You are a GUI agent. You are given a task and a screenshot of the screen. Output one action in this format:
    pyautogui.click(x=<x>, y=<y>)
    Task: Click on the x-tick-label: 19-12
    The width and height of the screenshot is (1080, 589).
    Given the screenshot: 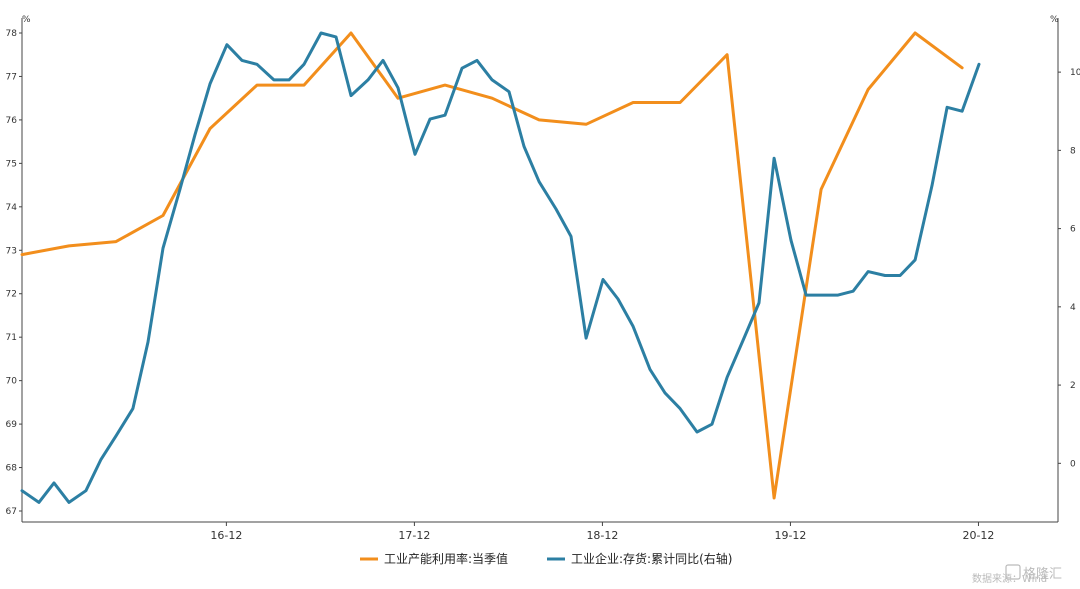 What is the action you would take?
    pyautogui.click(x=790, y=535)
    